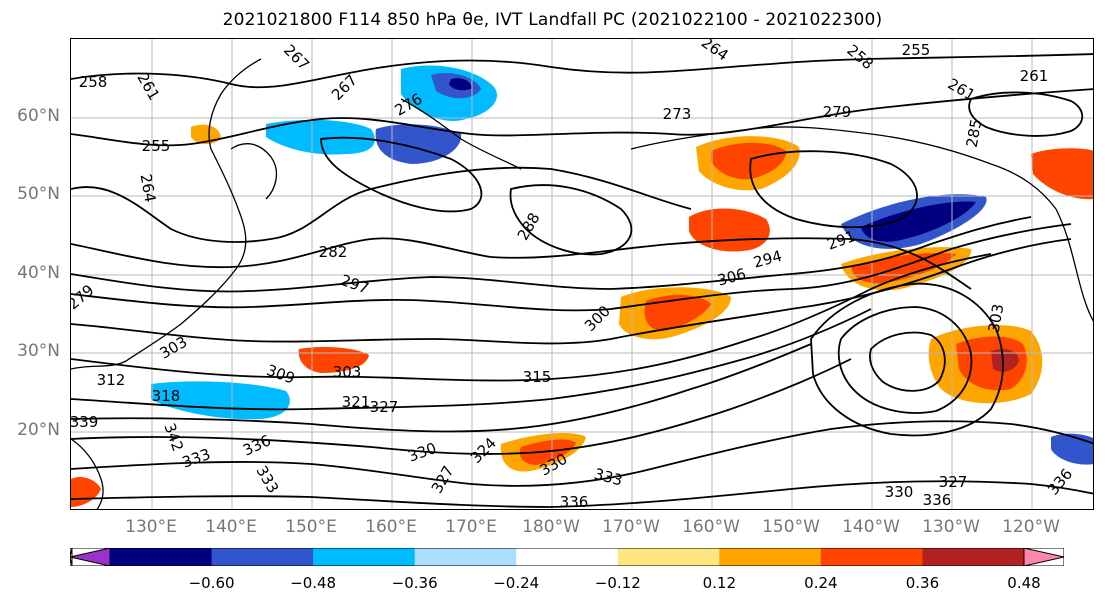  Describe the element at coordinates (732, 277) in the screenshot. I see `contour-label: 306` at that location.